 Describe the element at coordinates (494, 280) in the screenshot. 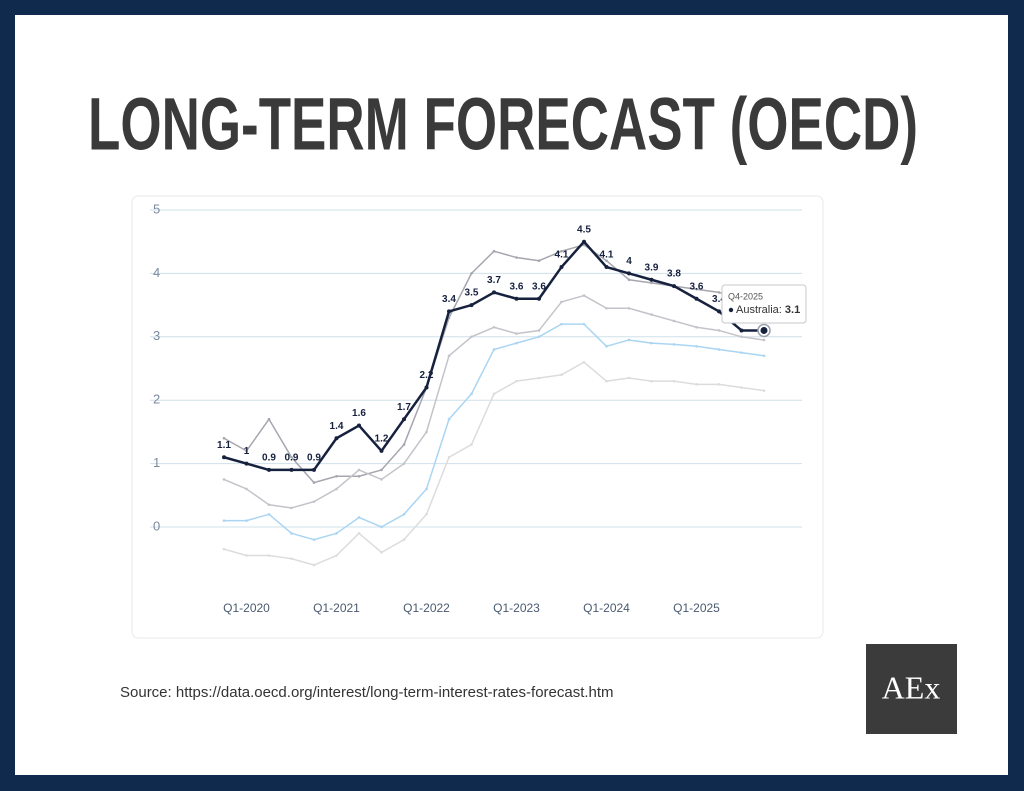

I see `data-label: 3.7` at that location.